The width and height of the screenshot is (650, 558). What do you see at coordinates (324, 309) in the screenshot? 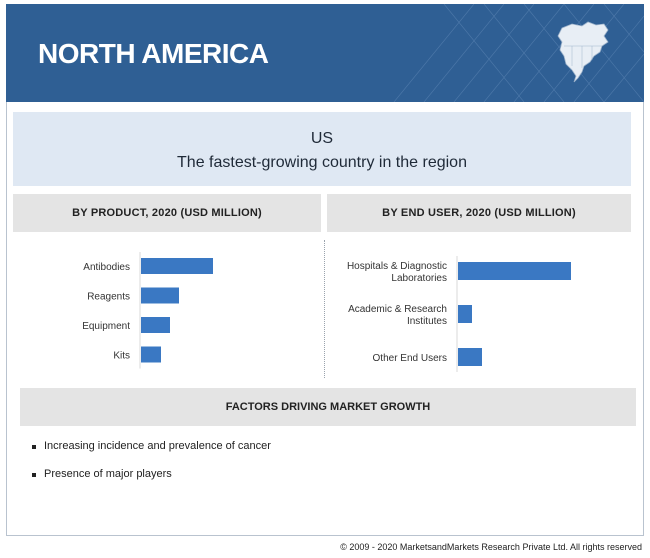
I see `panel-divider` at bounding box center [324, 309].